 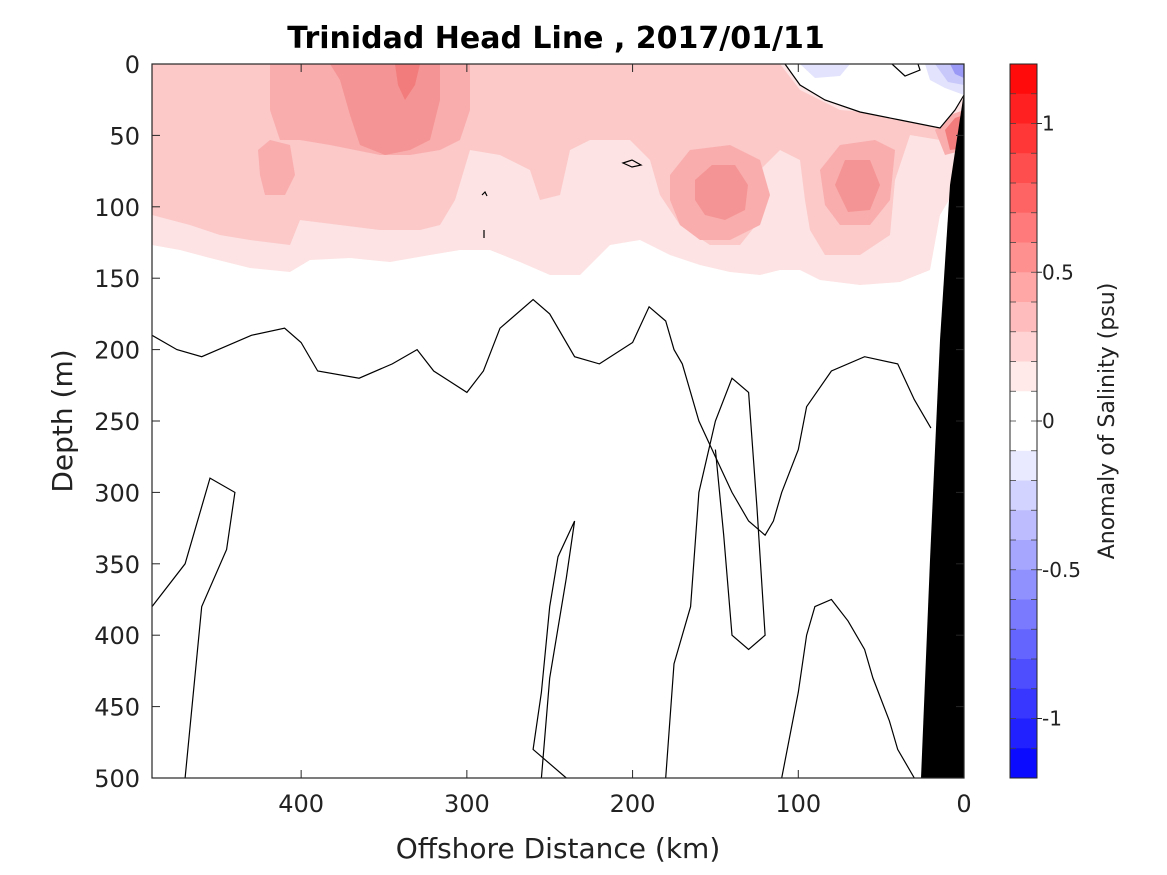 I want to click on chart-title: Trinidad Head Line , 2017/01/11, so click(x=555, y=38).